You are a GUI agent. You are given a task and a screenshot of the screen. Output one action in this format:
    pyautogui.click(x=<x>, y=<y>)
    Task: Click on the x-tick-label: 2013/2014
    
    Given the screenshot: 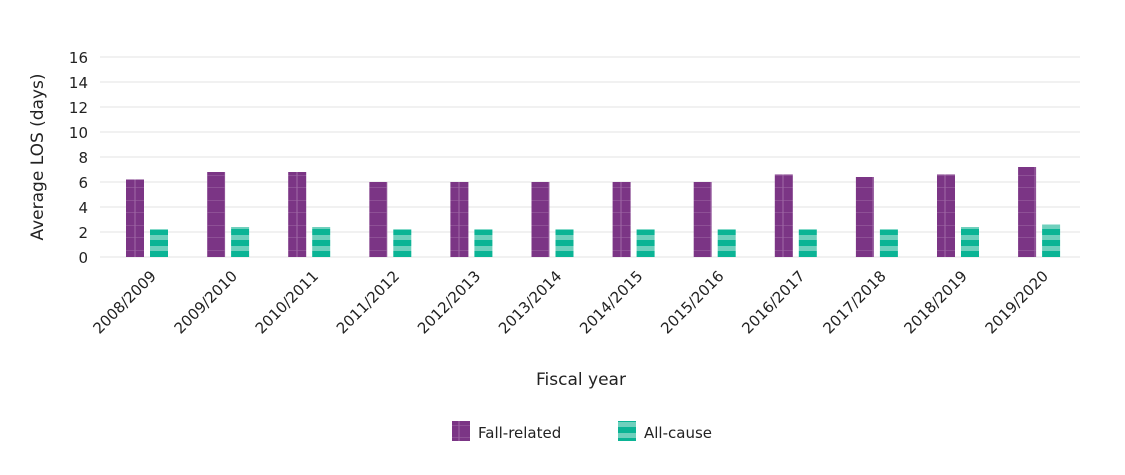 What is the action you would take?
    pyautogui.click(x=530, y=302)
    